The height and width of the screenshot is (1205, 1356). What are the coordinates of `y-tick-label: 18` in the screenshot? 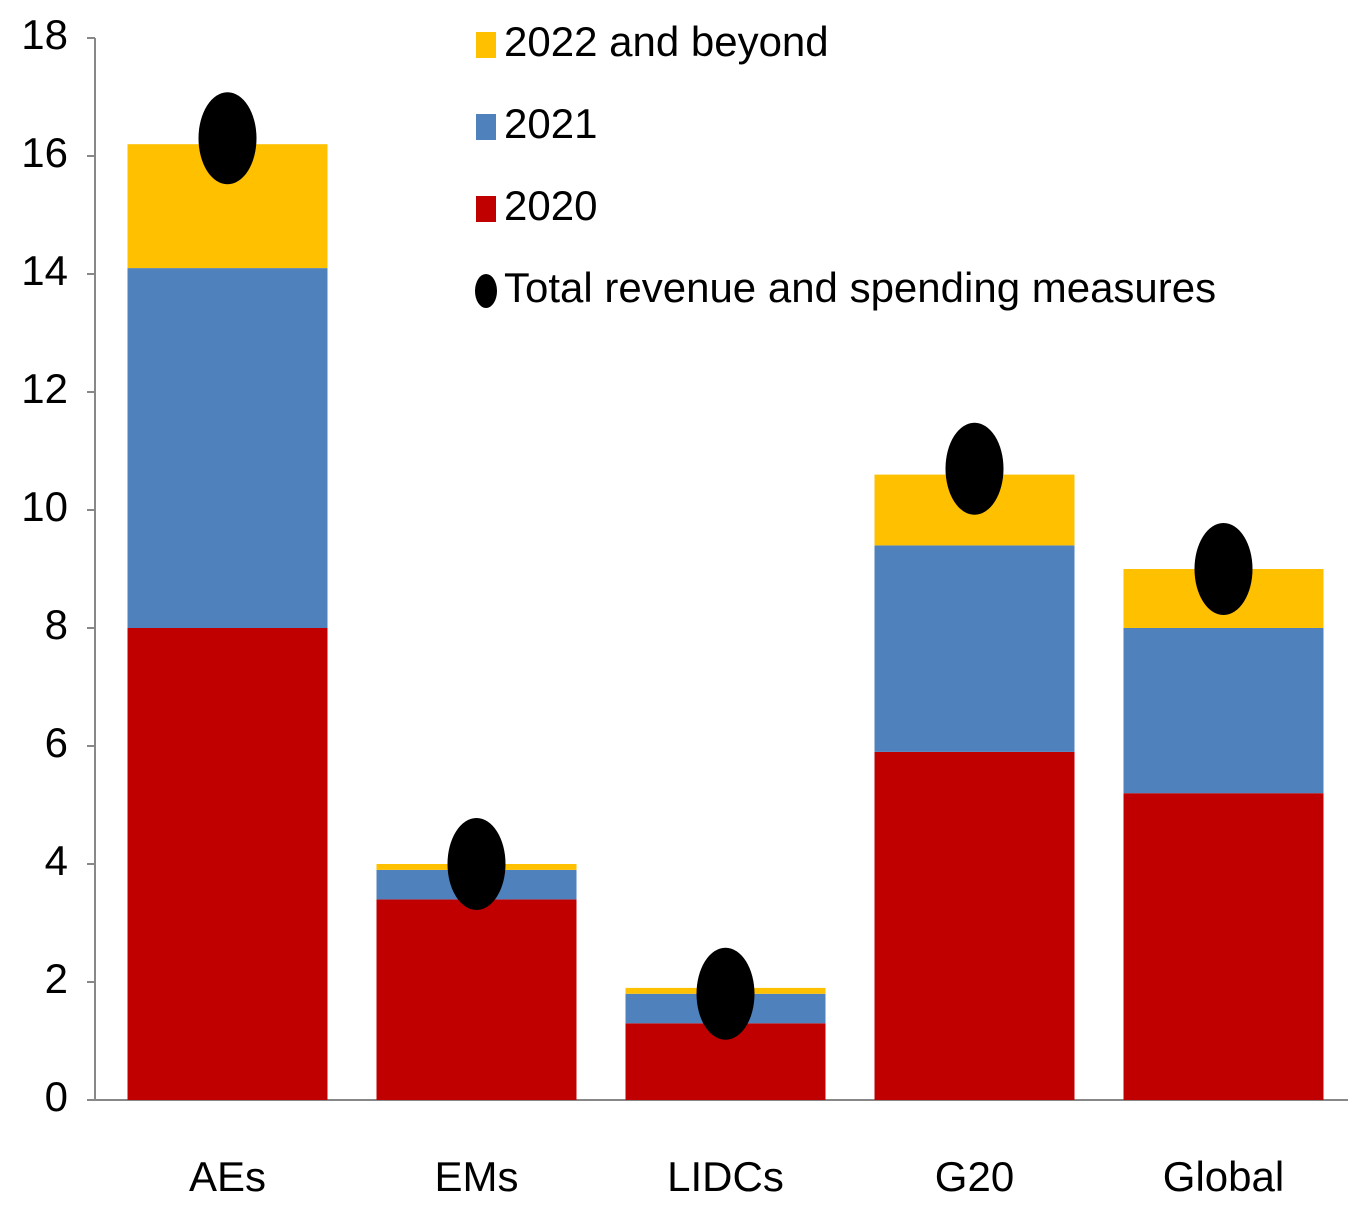 It's located at (44, 34).